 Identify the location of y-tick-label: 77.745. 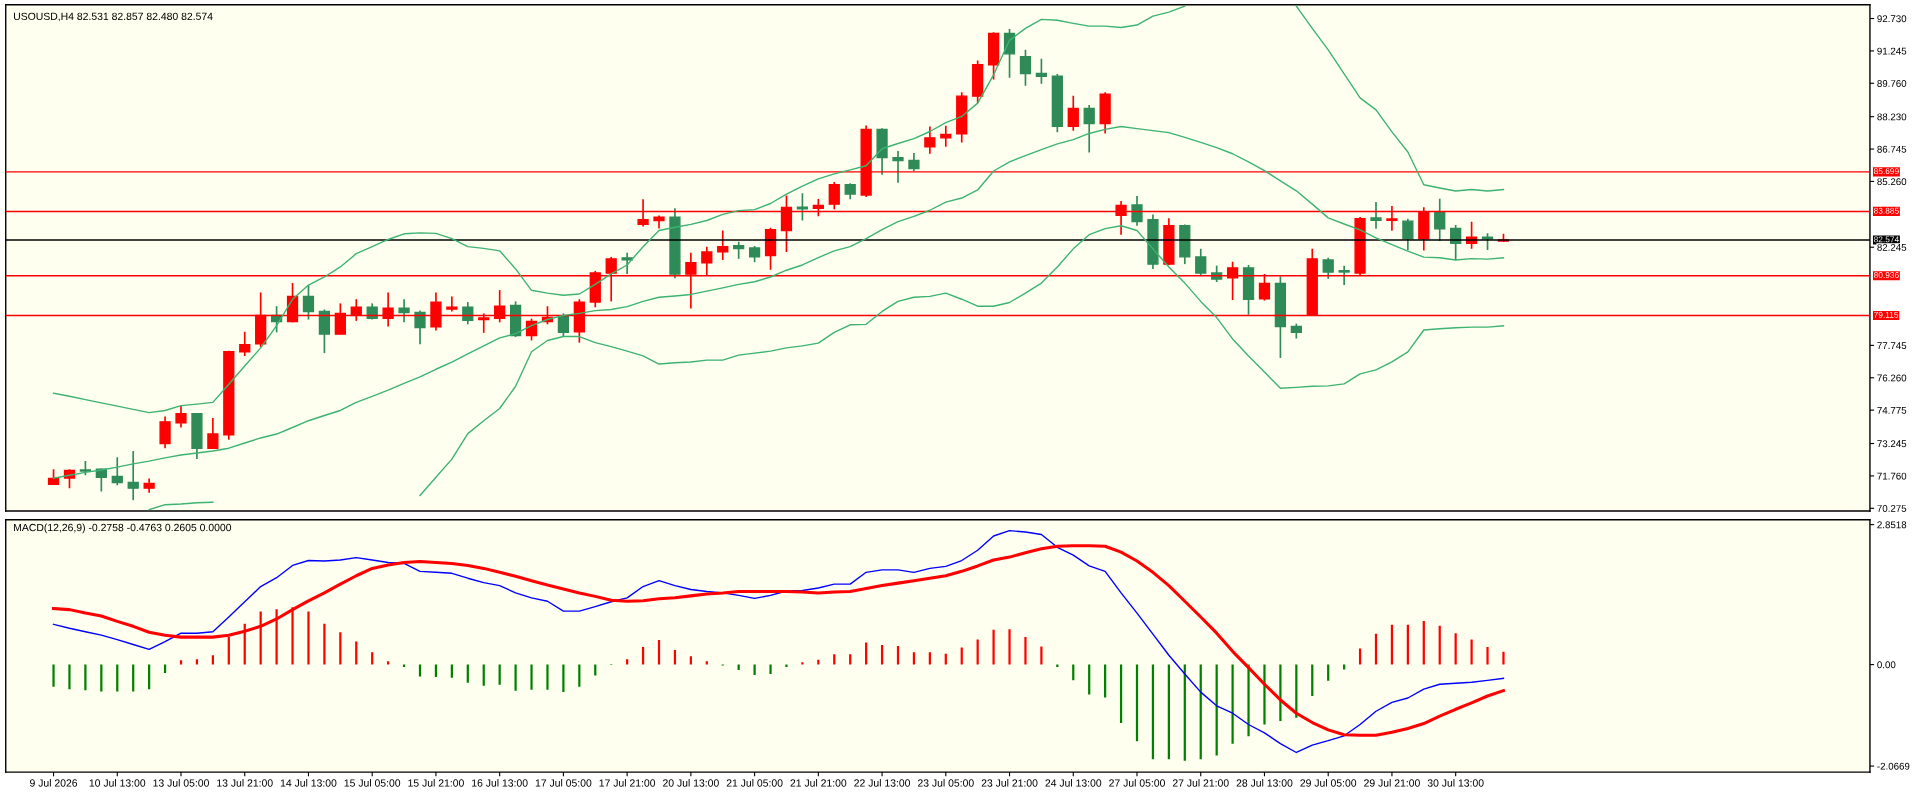
(1892, 345).